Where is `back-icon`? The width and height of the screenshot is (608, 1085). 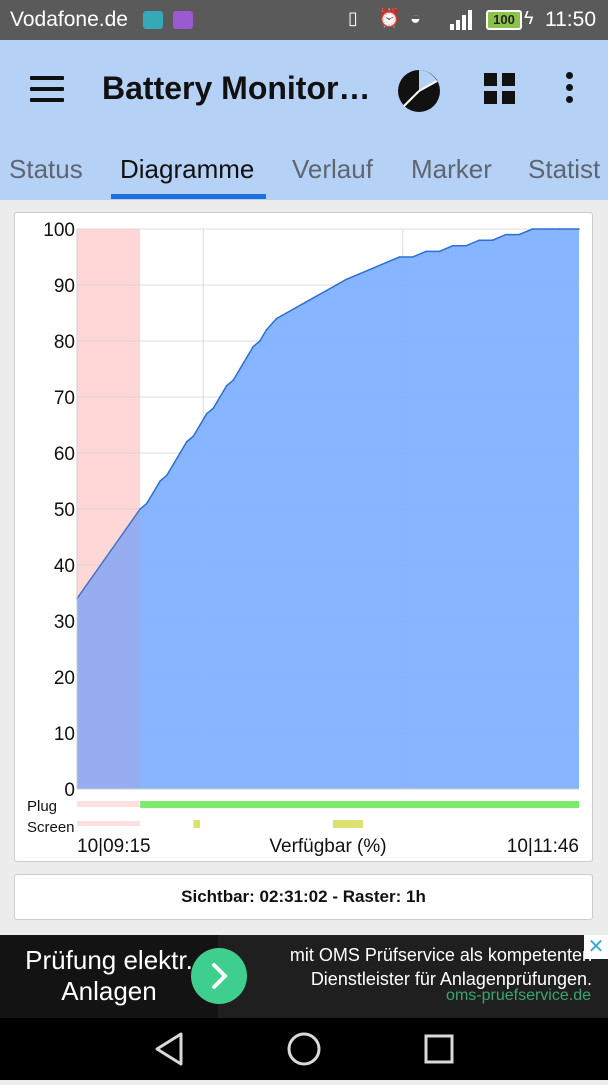 back-icon is located at coordinates (169, 1049).